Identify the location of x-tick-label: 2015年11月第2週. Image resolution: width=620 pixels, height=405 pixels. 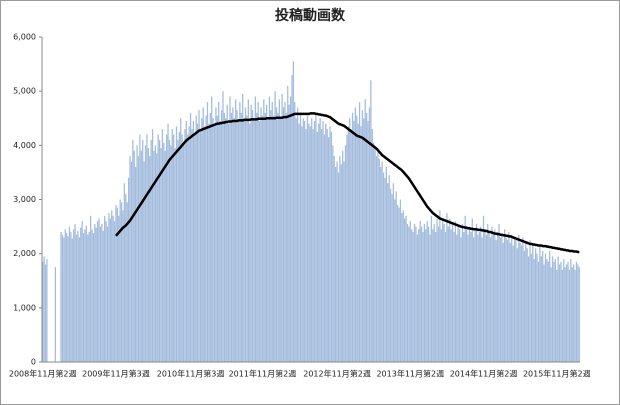
(557, 374).